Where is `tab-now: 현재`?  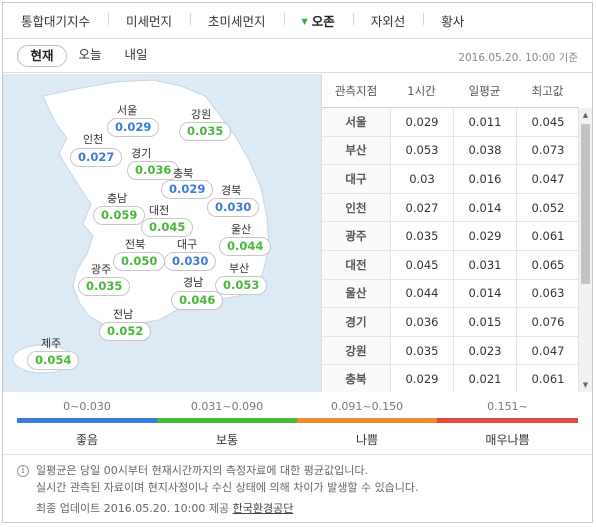
tab-now: 현재 is located at coordinates (42, 56).